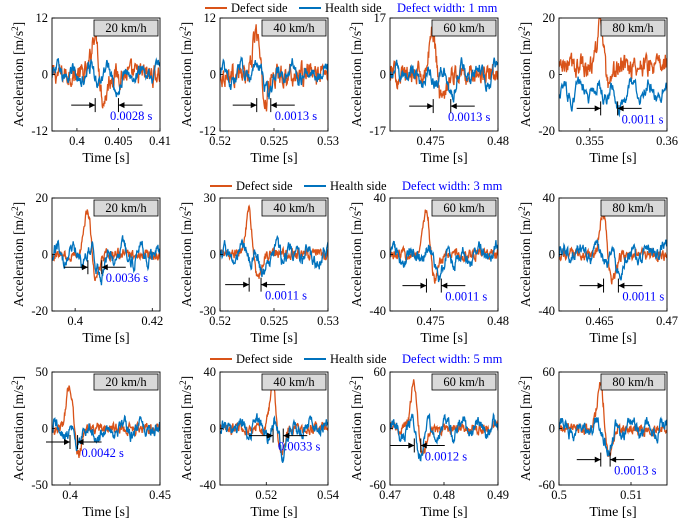  I want to click on x-tick-label: 0.48, so click(498, 321).